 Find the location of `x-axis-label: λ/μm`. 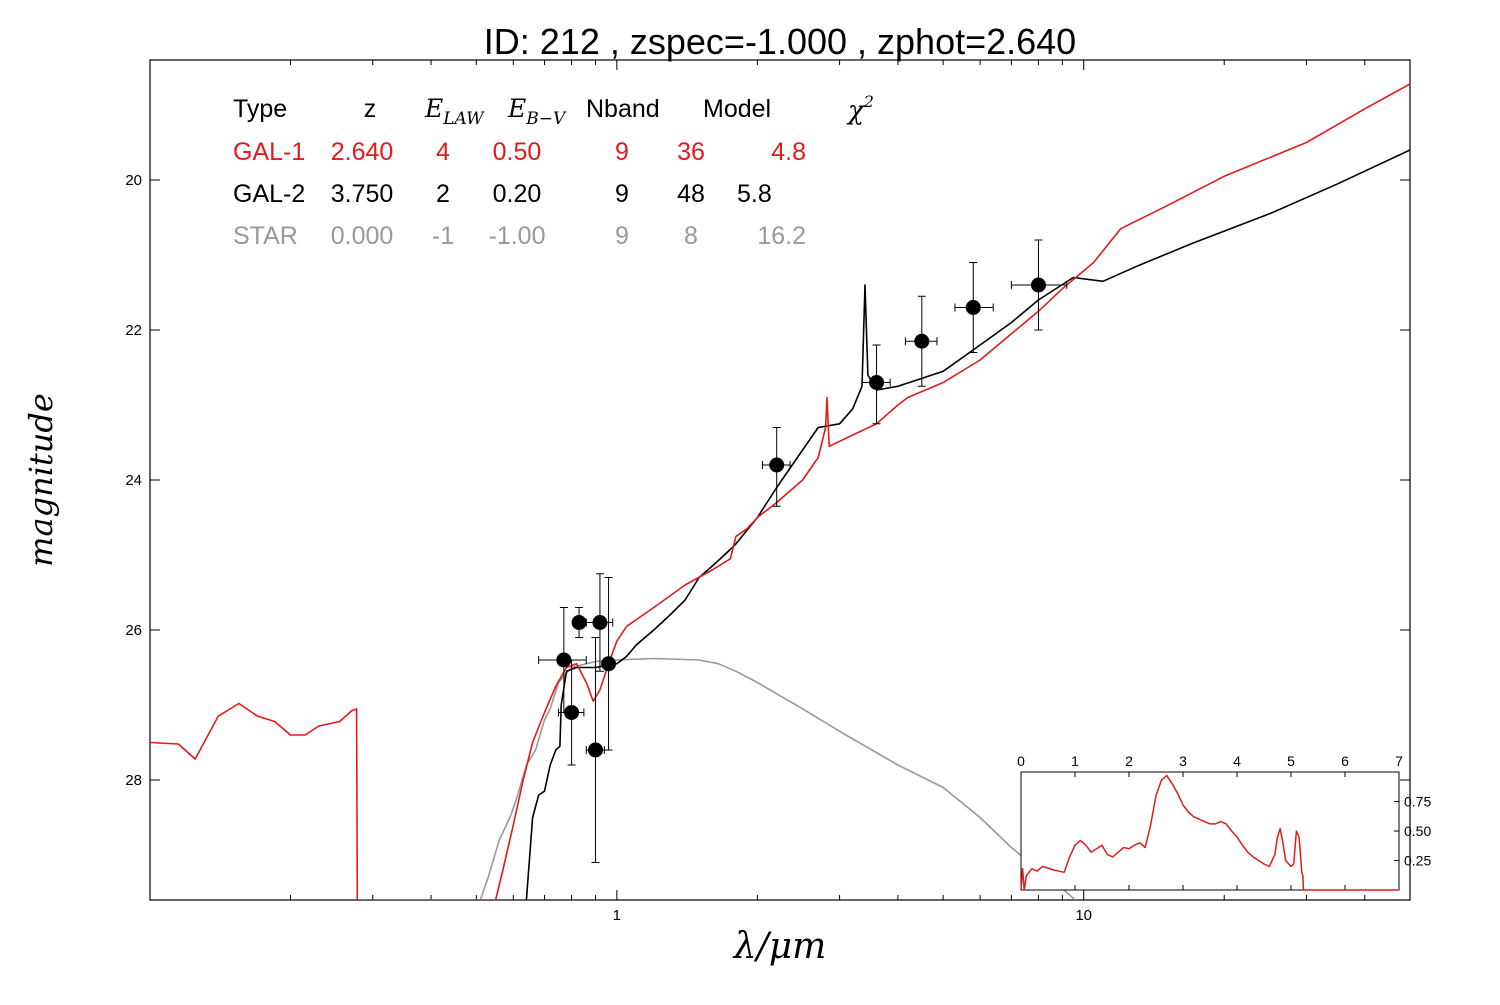

x-axis-label: λ/μm is located at coordinates (779, 946).